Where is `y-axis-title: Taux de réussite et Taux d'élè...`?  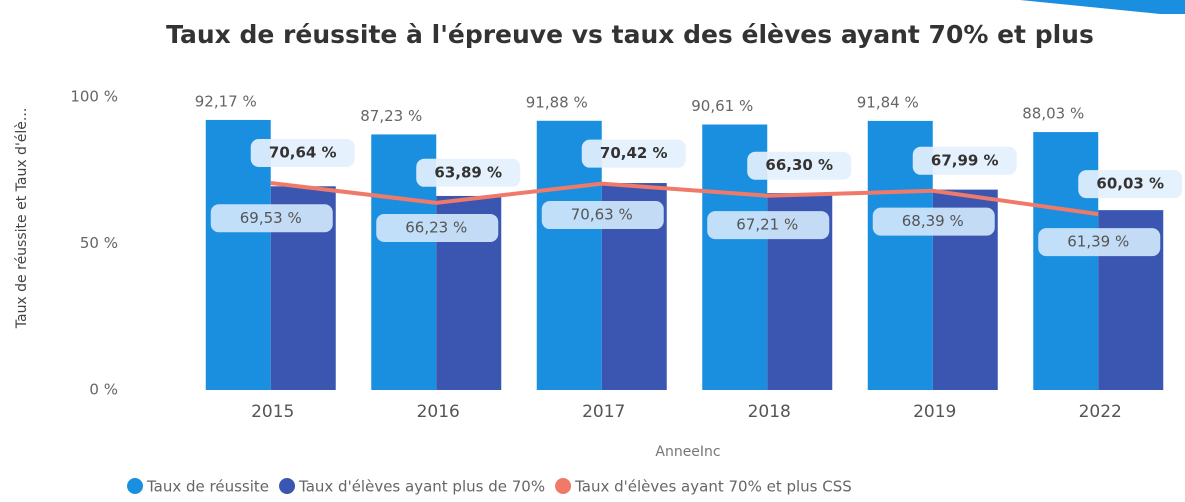
y-axis-title: Taux de réussite et Taux d'élè... is located at coordinates (22, 219).